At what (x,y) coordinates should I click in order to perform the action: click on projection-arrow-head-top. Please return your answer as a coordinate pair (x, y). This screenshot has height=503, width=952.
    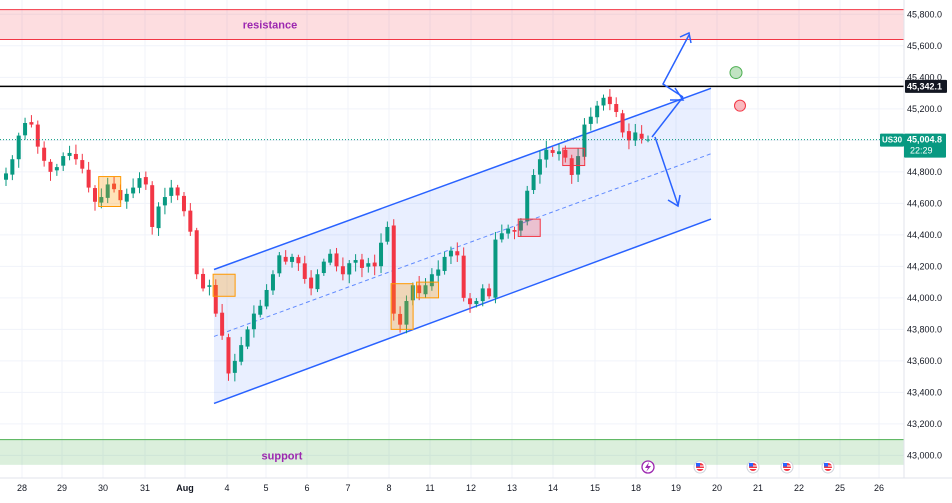
    Looking at the image, I should click on (685, 37).